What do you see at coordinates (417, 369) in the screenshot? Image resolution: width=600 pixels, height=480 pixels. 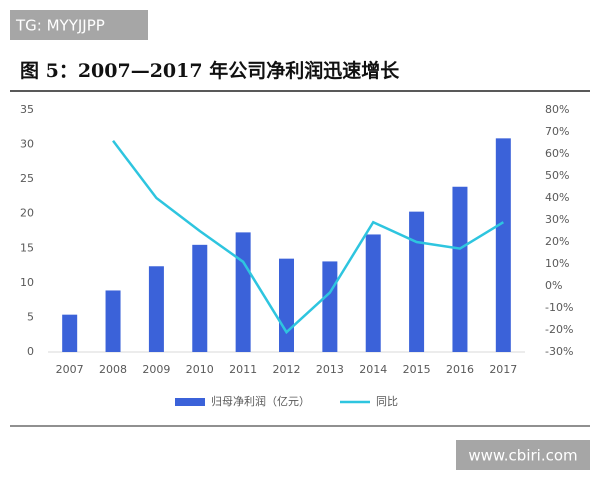 I see `x-tick-label: 2015` at bounding box center [417, 369].